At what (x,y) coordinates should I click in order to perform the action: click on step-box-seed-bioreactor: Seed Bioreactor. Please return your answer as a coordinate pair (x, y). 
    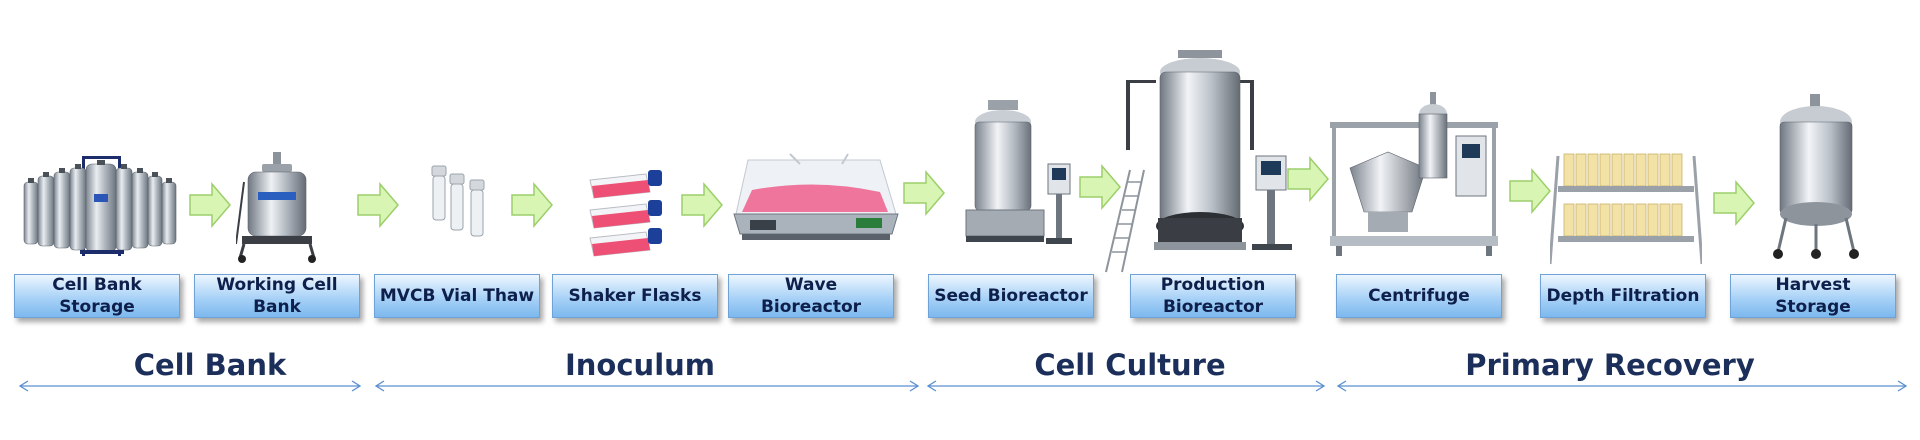
    Looking at the image, I should click on (1011, 296).